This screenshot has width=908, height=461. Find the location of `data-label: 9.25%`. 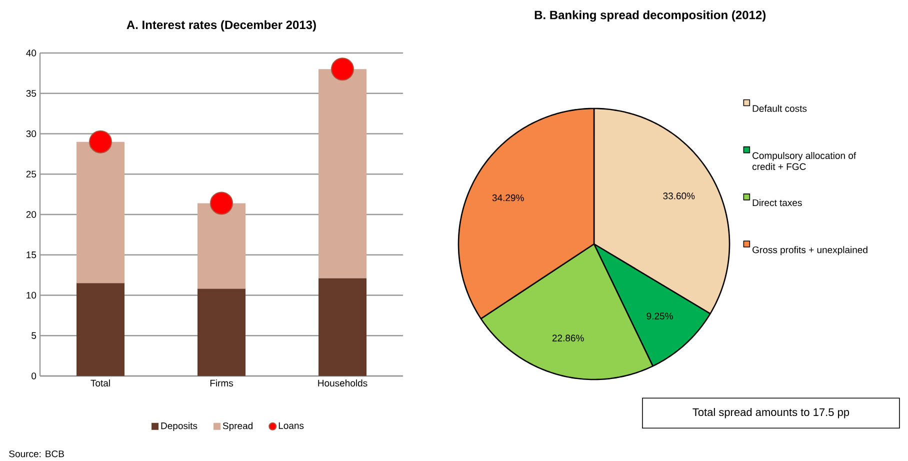

data-label: 9.25% is located at coordinates (659, 316).